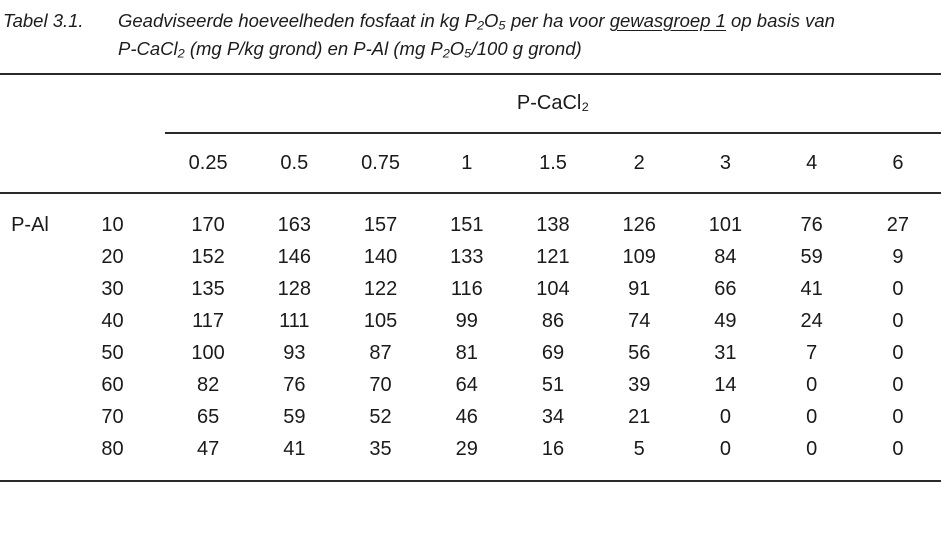  Describe the element at coordinates (898, 256) in the screenshot. I see `value-cell: 9` at that location.